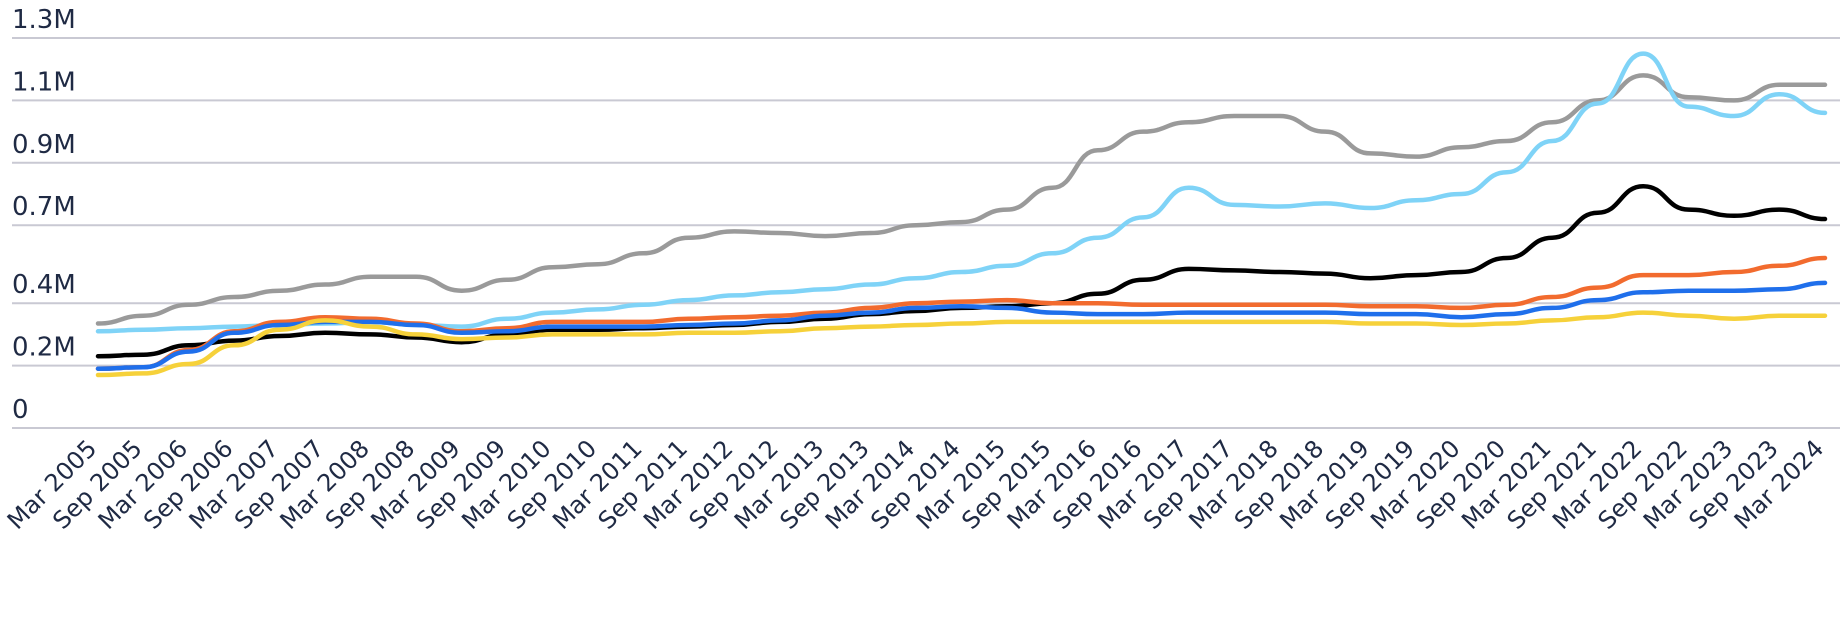 The height and width of the screenshot is (642, 1845). Describe the element at coordinates (20, 410) in the screenshot. I see `y-tick-label-0: 0` at that location.